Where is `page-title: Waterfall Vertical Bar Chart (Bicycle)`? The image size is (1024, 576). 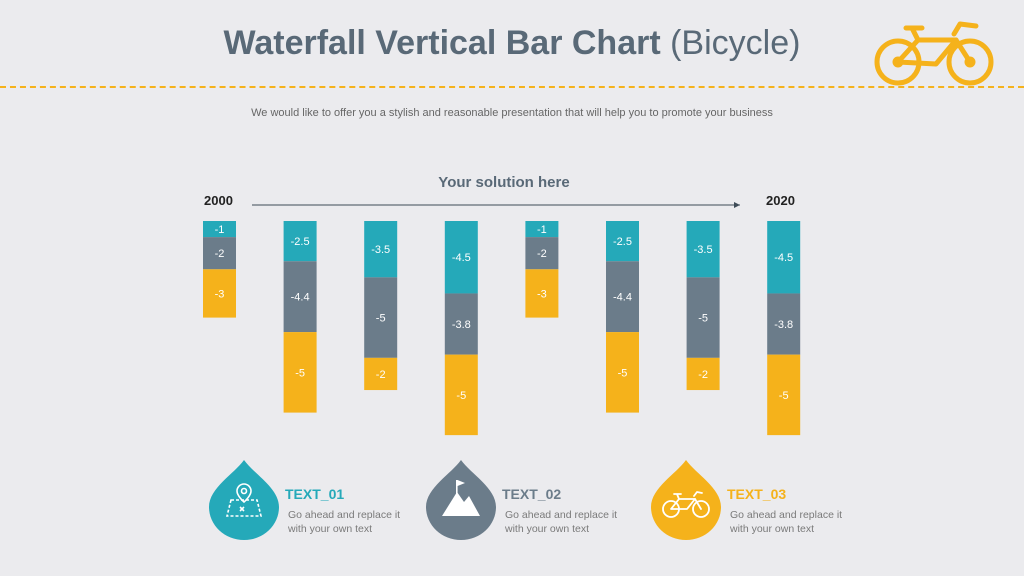
page-title: Waterfall Vertical Bar Chart (Bicycle) is located at coordinates (512, 43).